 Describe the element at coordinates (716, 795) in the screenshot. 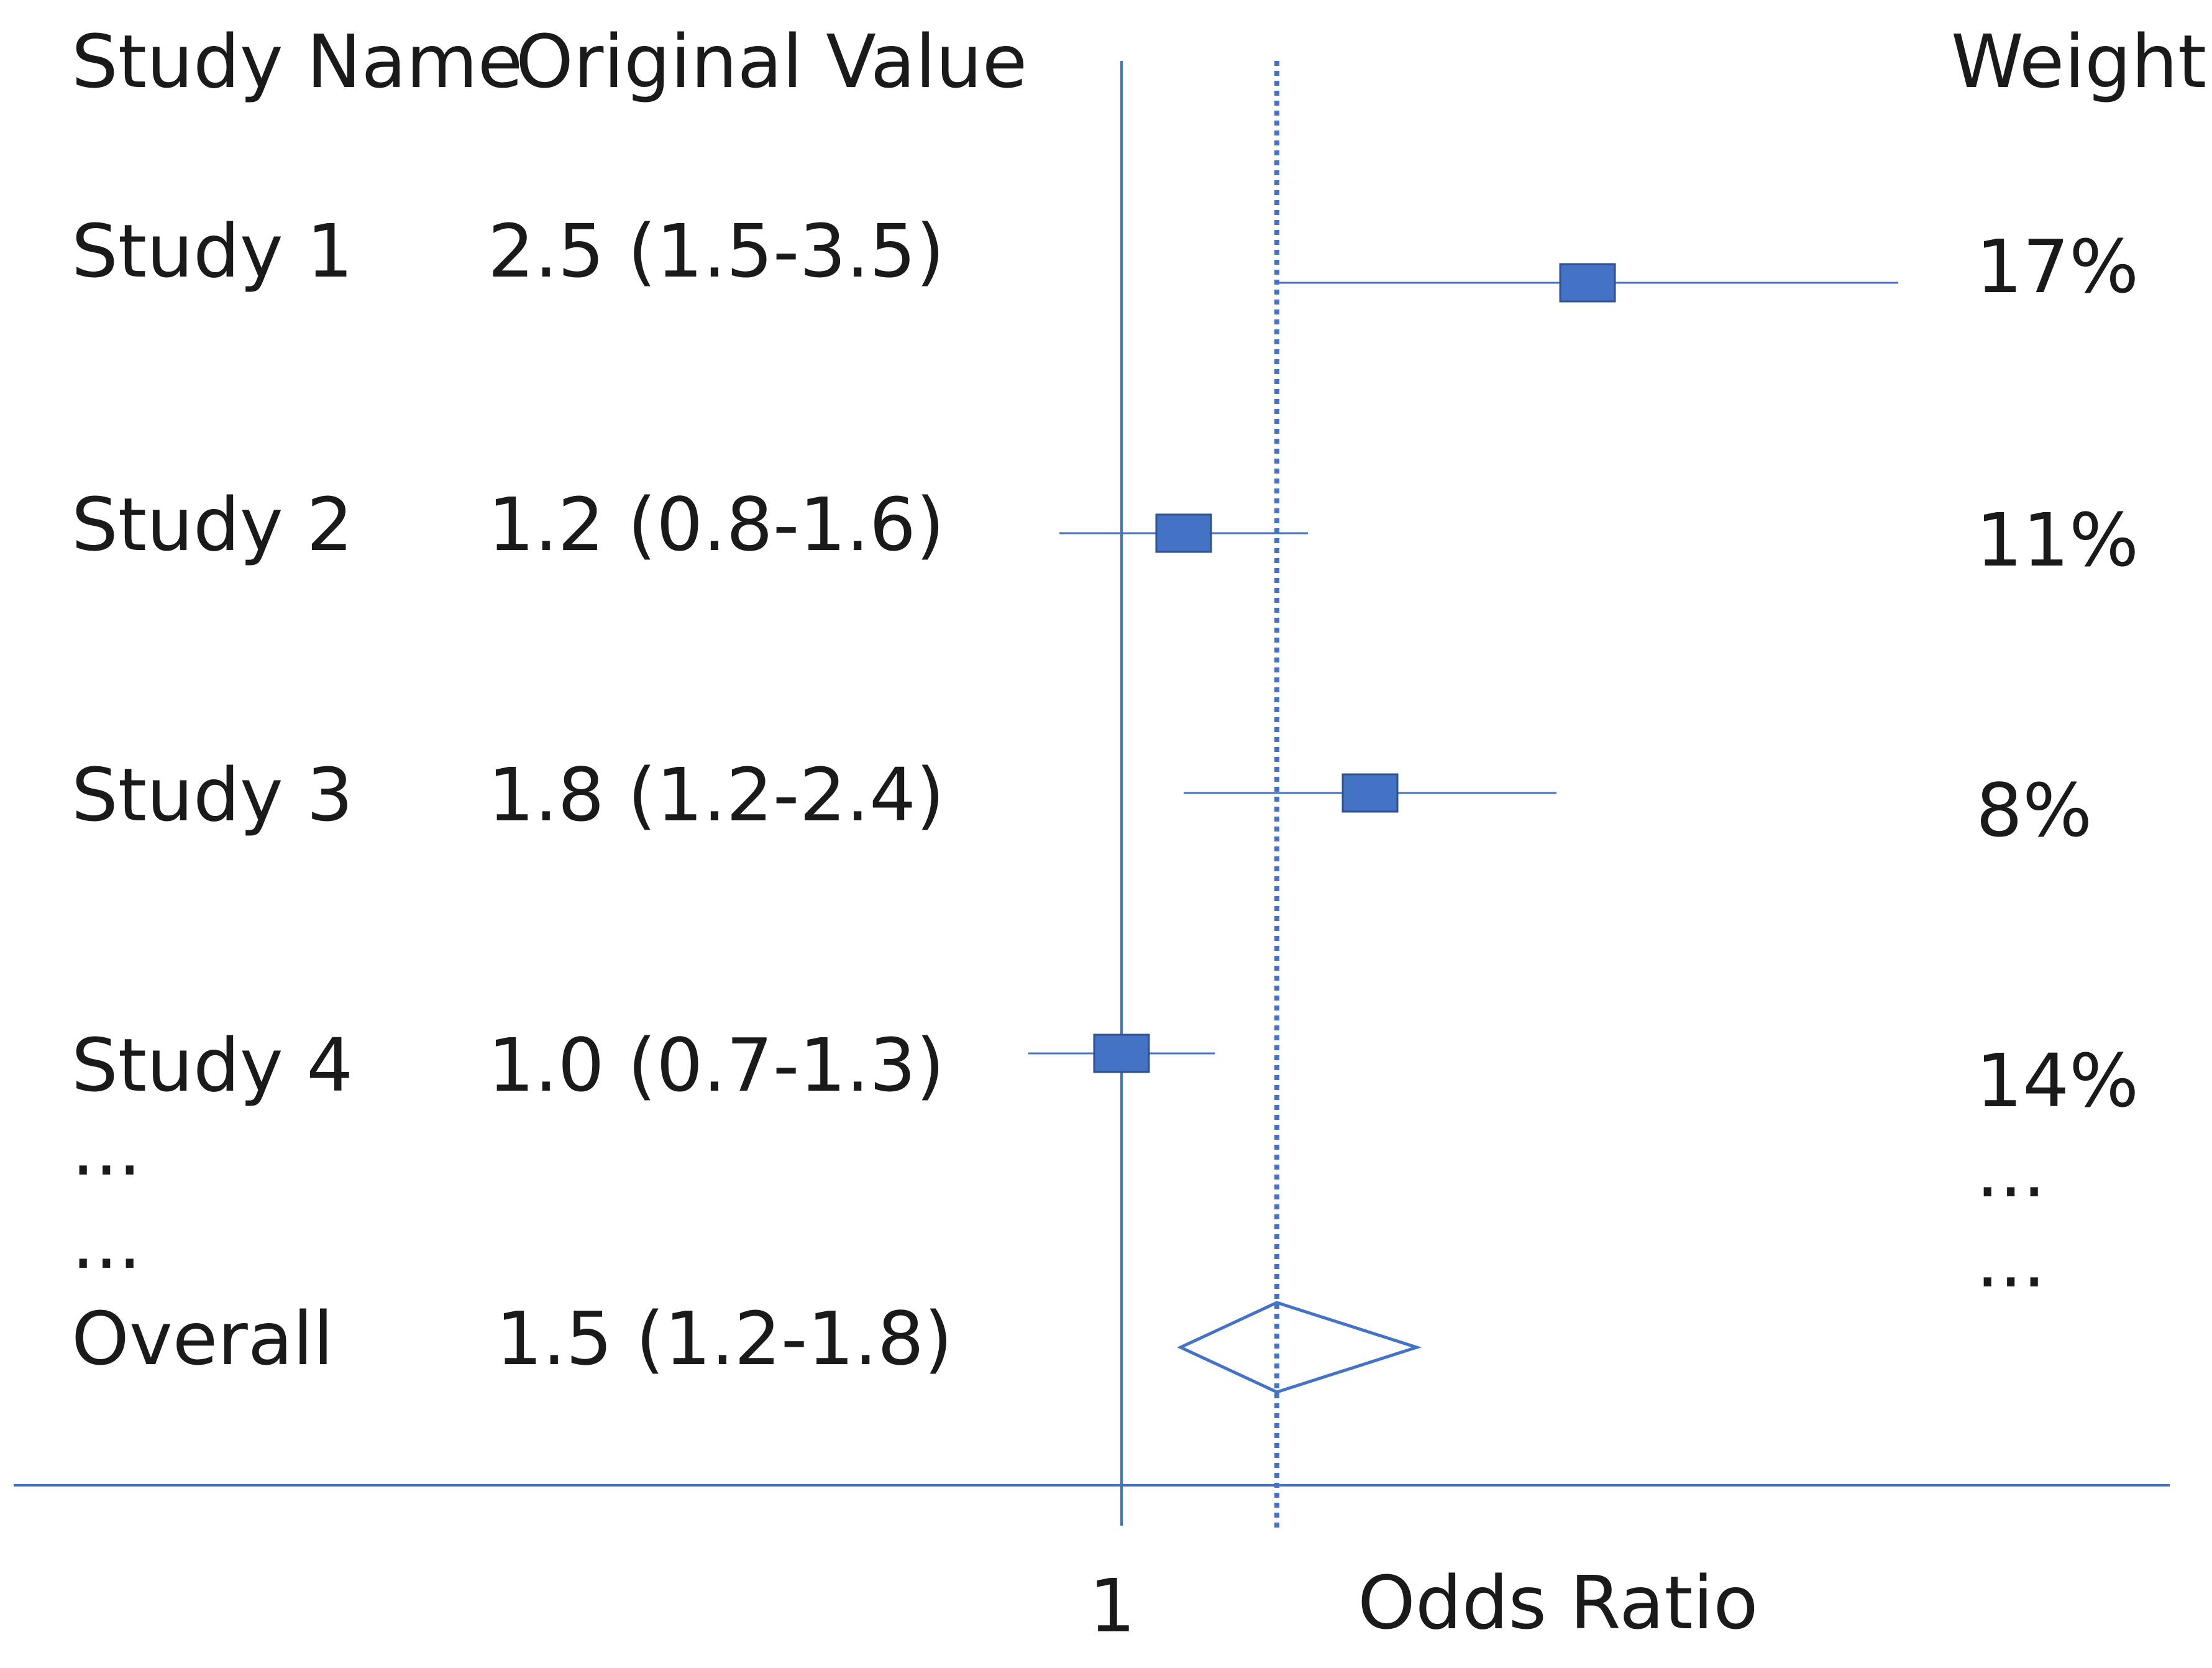

I see `study-value-label: 1.8 (1.2-2.4)` at that location.